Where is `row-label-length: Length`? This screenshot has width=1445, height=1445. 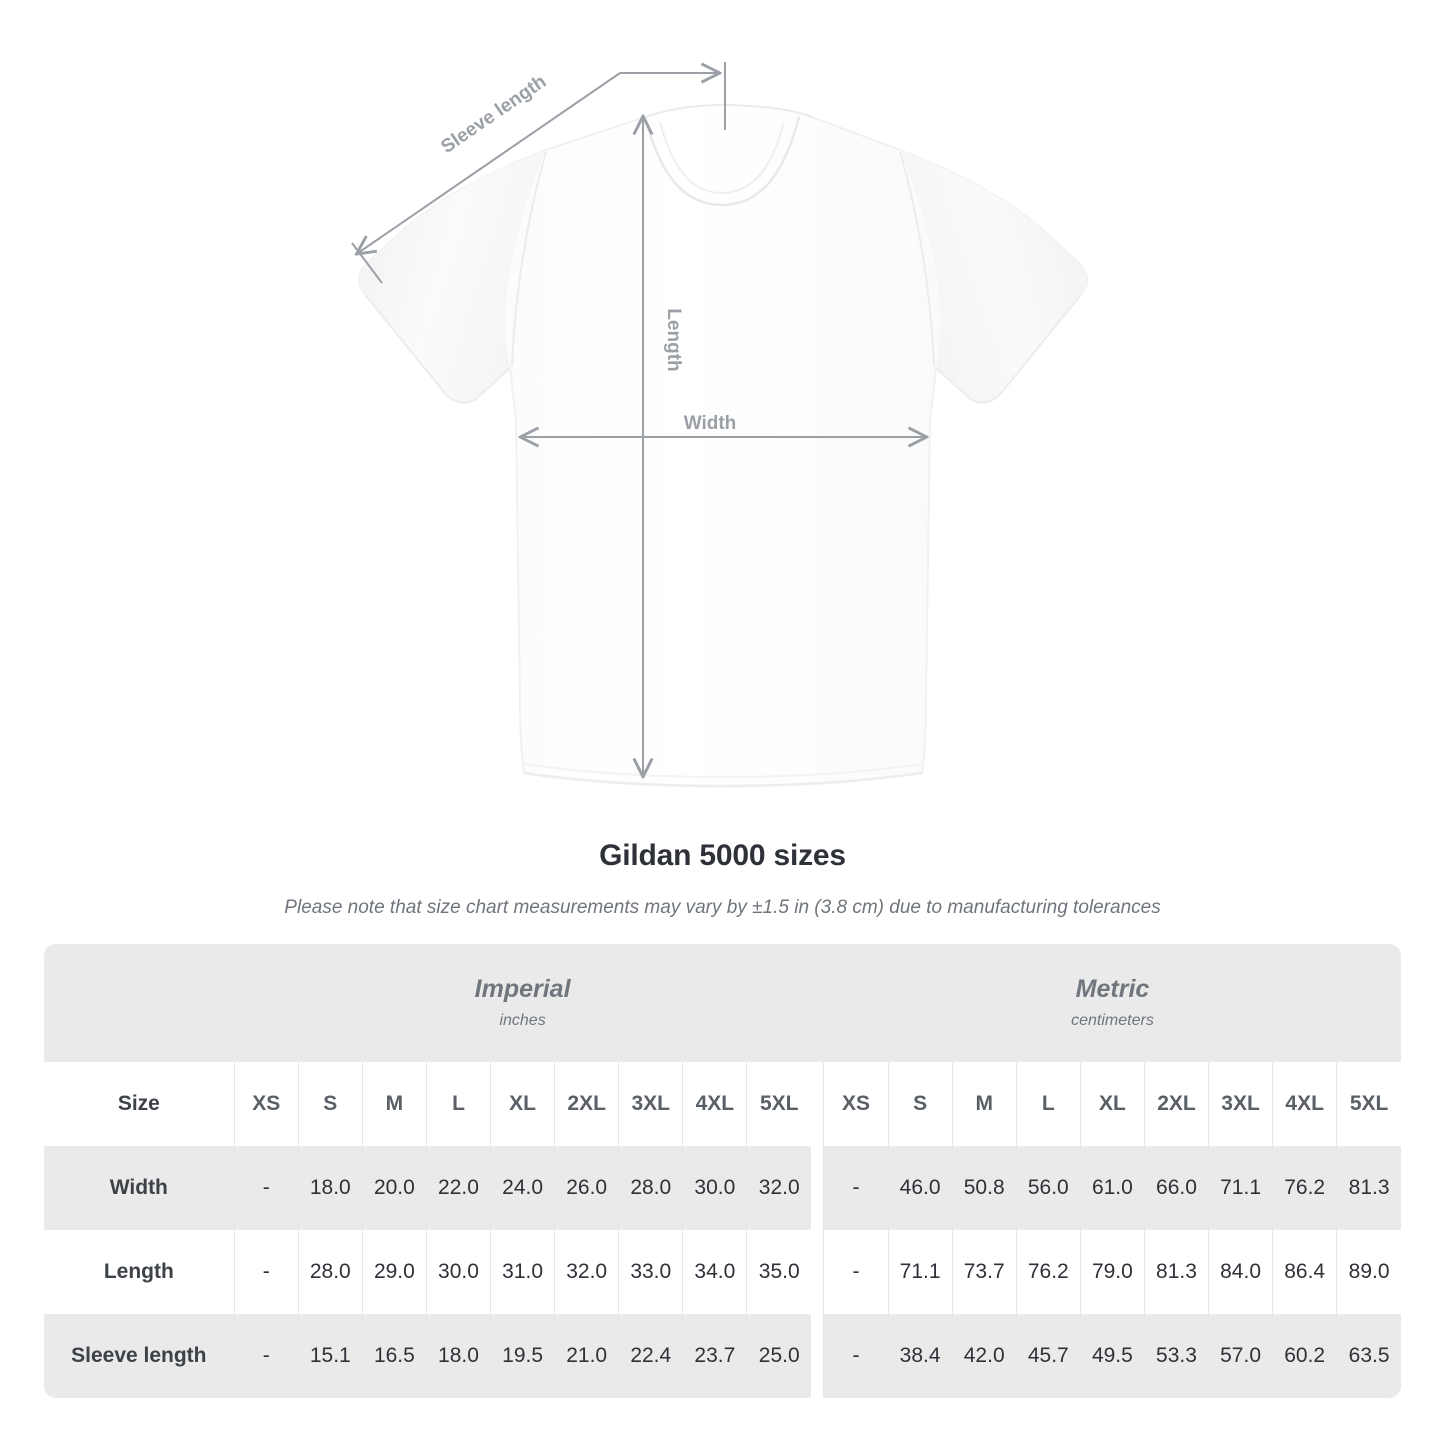 row-label-length: Length is located at coordinates (139, 1272).